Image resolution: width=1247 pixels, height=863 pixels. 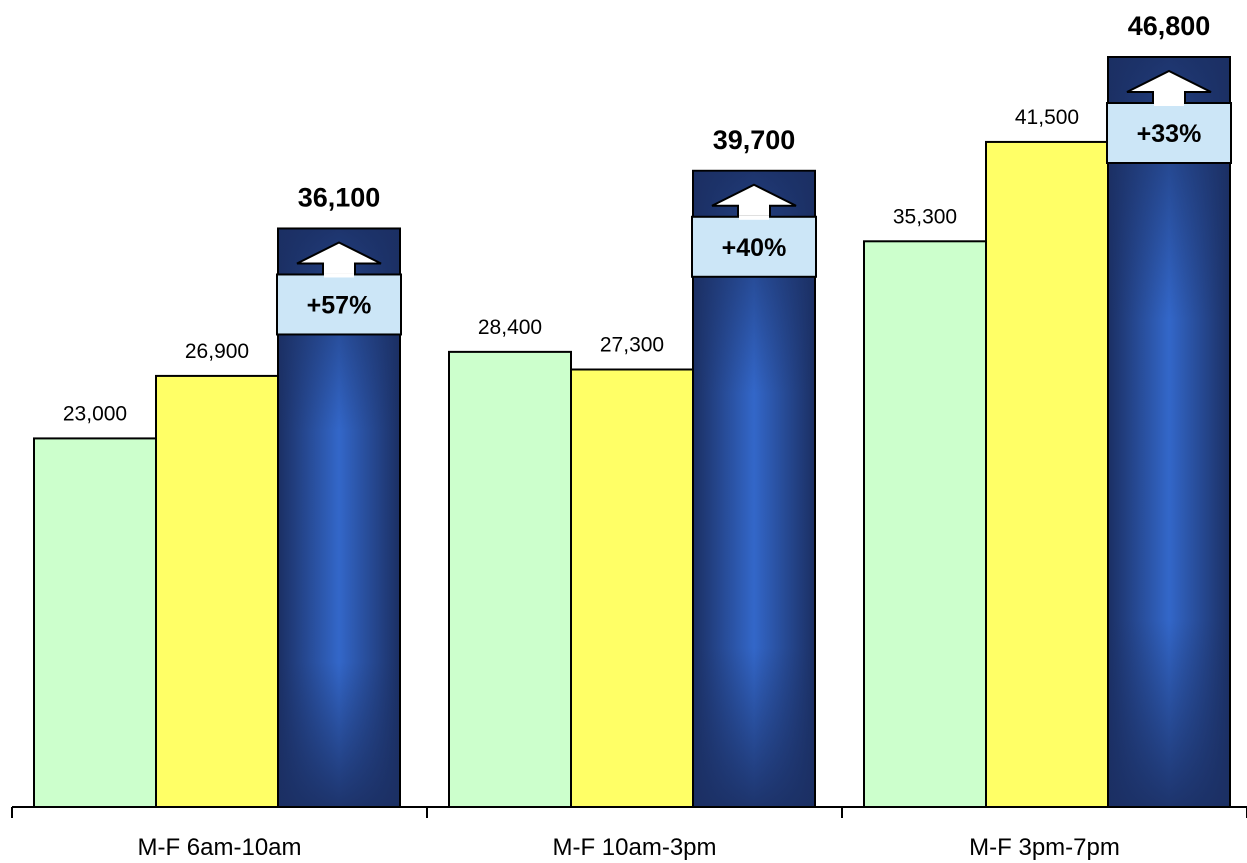 What do you see at coordinates (634, 847) in the screenshot?
I see `x-tick-label: M-F 10am-3pm` at bounding box center [634, 847].